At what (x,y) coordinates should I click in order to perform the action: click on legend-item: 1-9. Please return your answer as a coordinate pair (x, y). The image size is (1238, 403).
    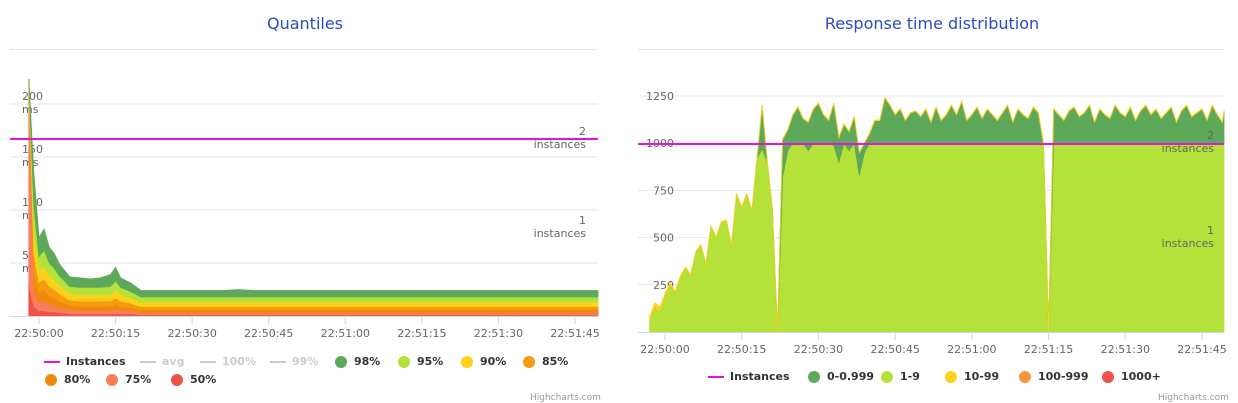
    Looking at the image, I should click on (900, 376).